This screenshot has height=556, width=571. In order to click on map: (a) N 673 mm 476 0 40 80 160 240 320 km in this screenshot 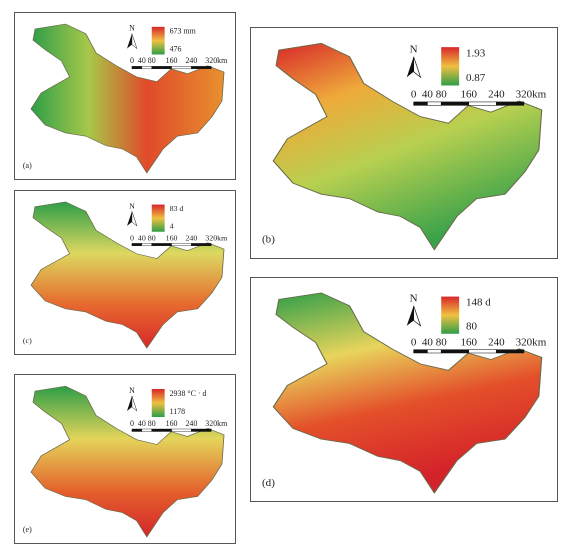, I will do `click(125, 98)`.